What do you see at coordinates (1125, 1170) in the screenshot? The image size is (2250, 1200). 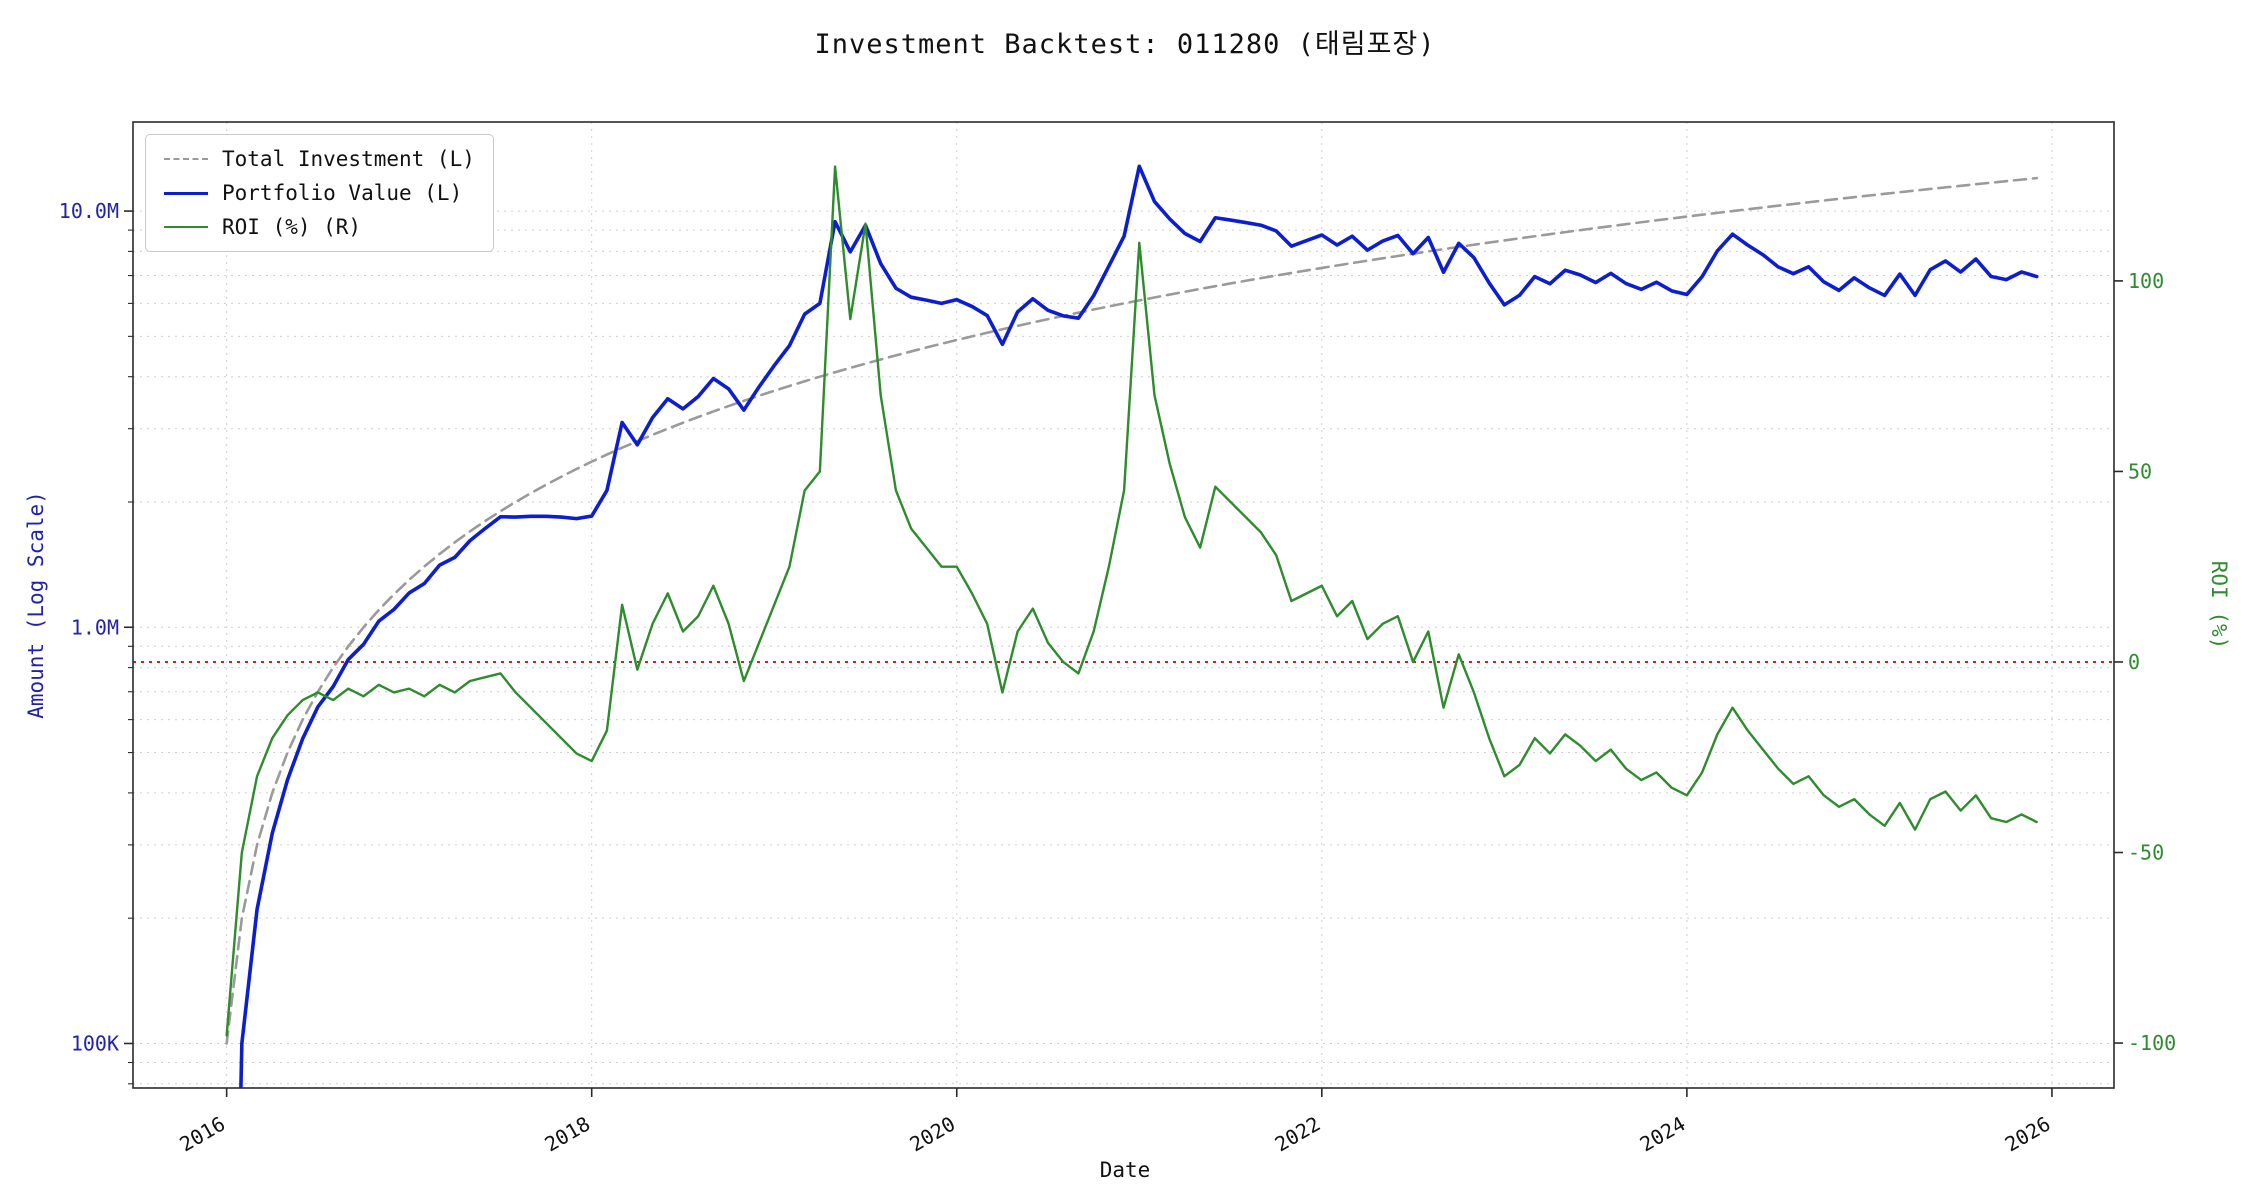 I see `x-axis-label: Date` at bounding box center [1125, 1170].